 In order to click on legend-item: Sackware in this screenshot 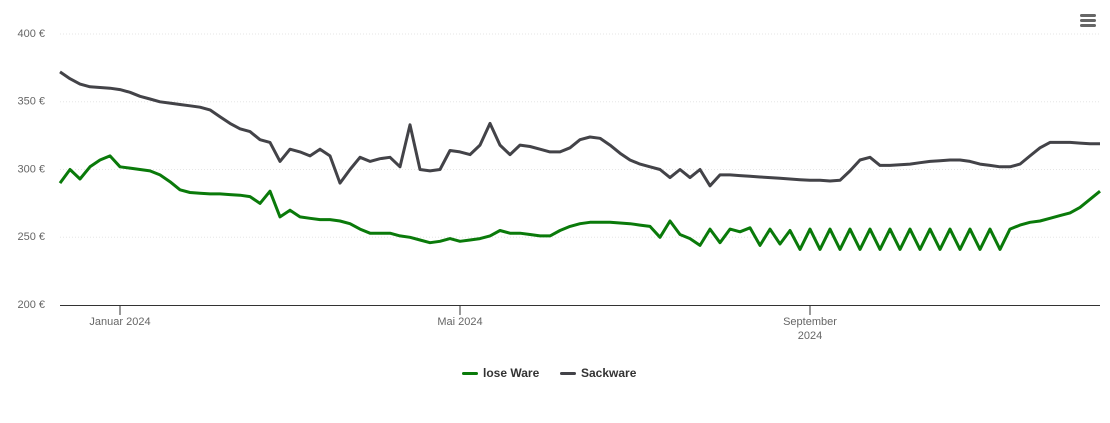, I will do `click(598, 373)`.